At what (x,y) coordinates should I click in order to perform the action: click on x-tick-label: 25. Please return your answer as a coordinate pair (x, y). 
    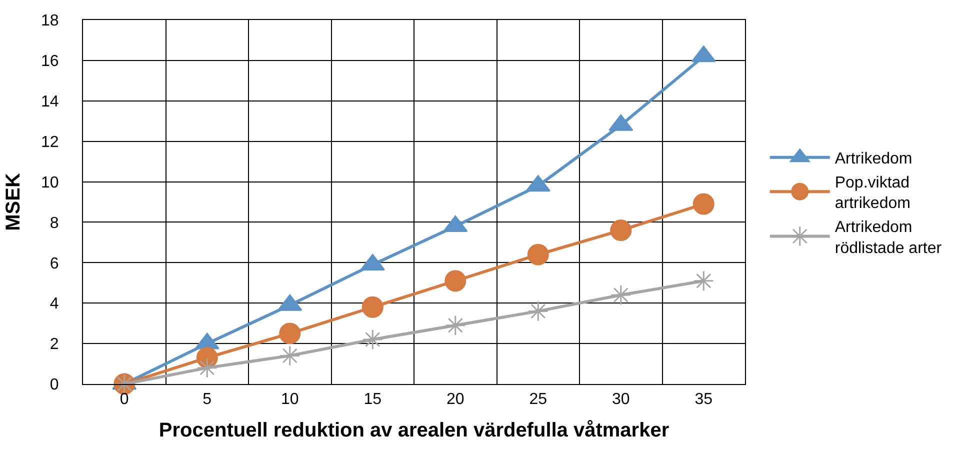
    Looking at the image, I should click on (538, 399).